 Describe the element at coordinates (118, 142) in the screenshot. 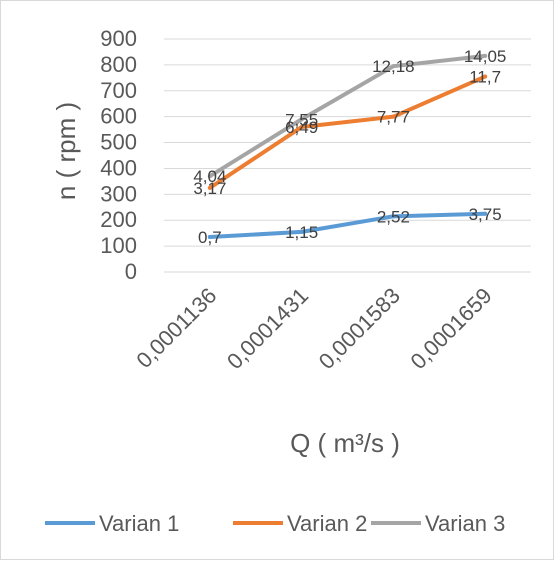

I see `y-tick-label: 500` at that location.